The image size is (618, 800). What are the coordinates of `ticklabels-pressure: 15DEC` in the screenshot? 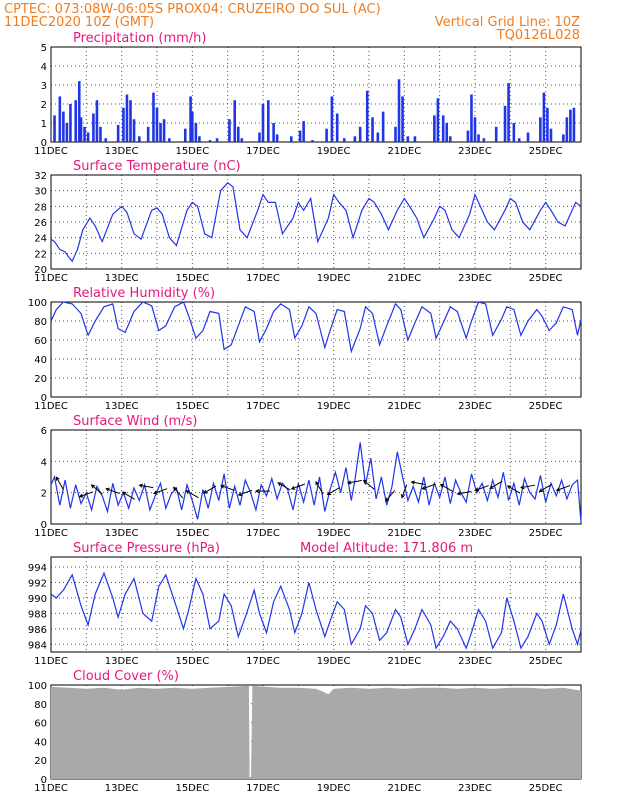 It's located at (192, 661).